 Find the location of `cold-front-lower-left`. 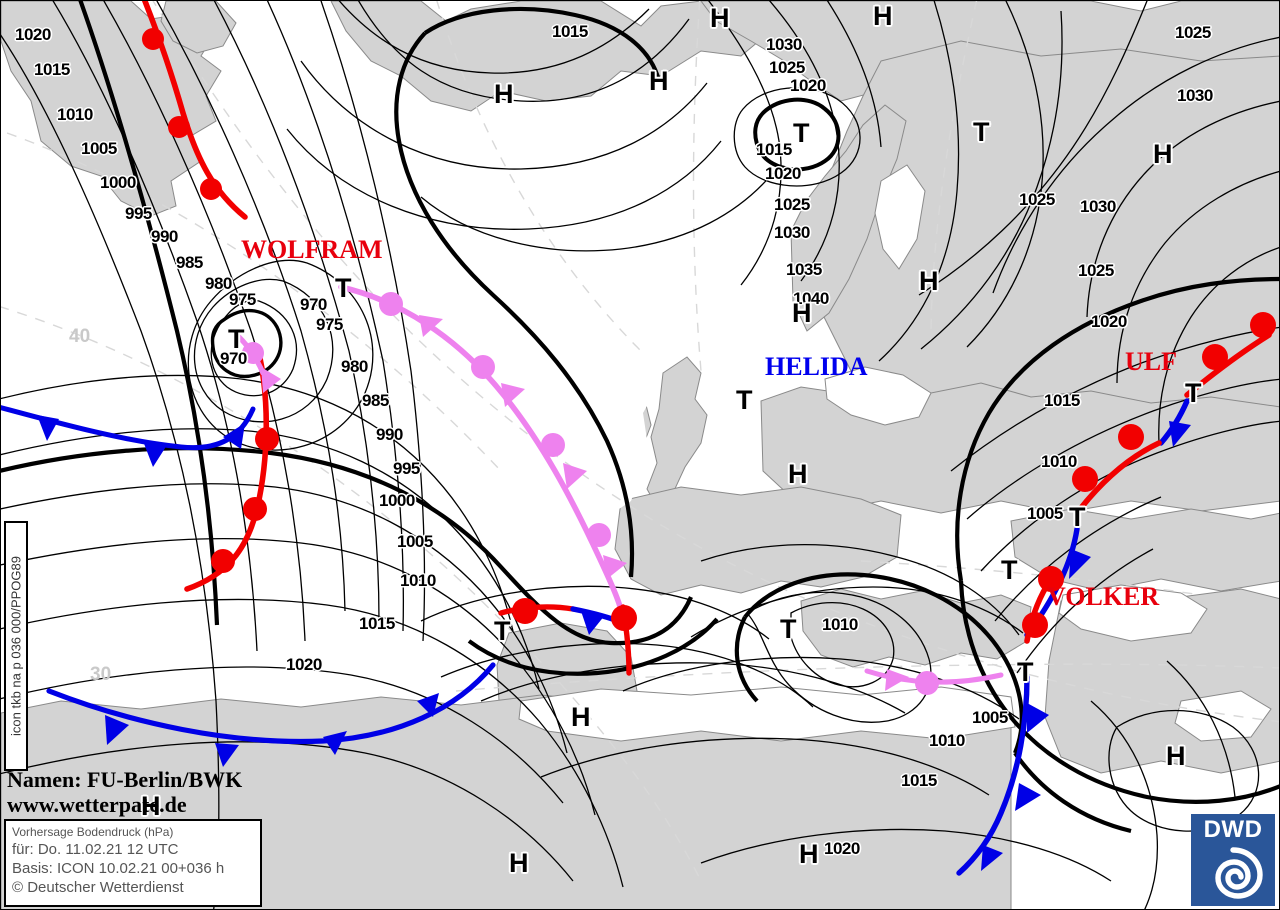

cold-front-lower-left is located at coordinates (271, 703).